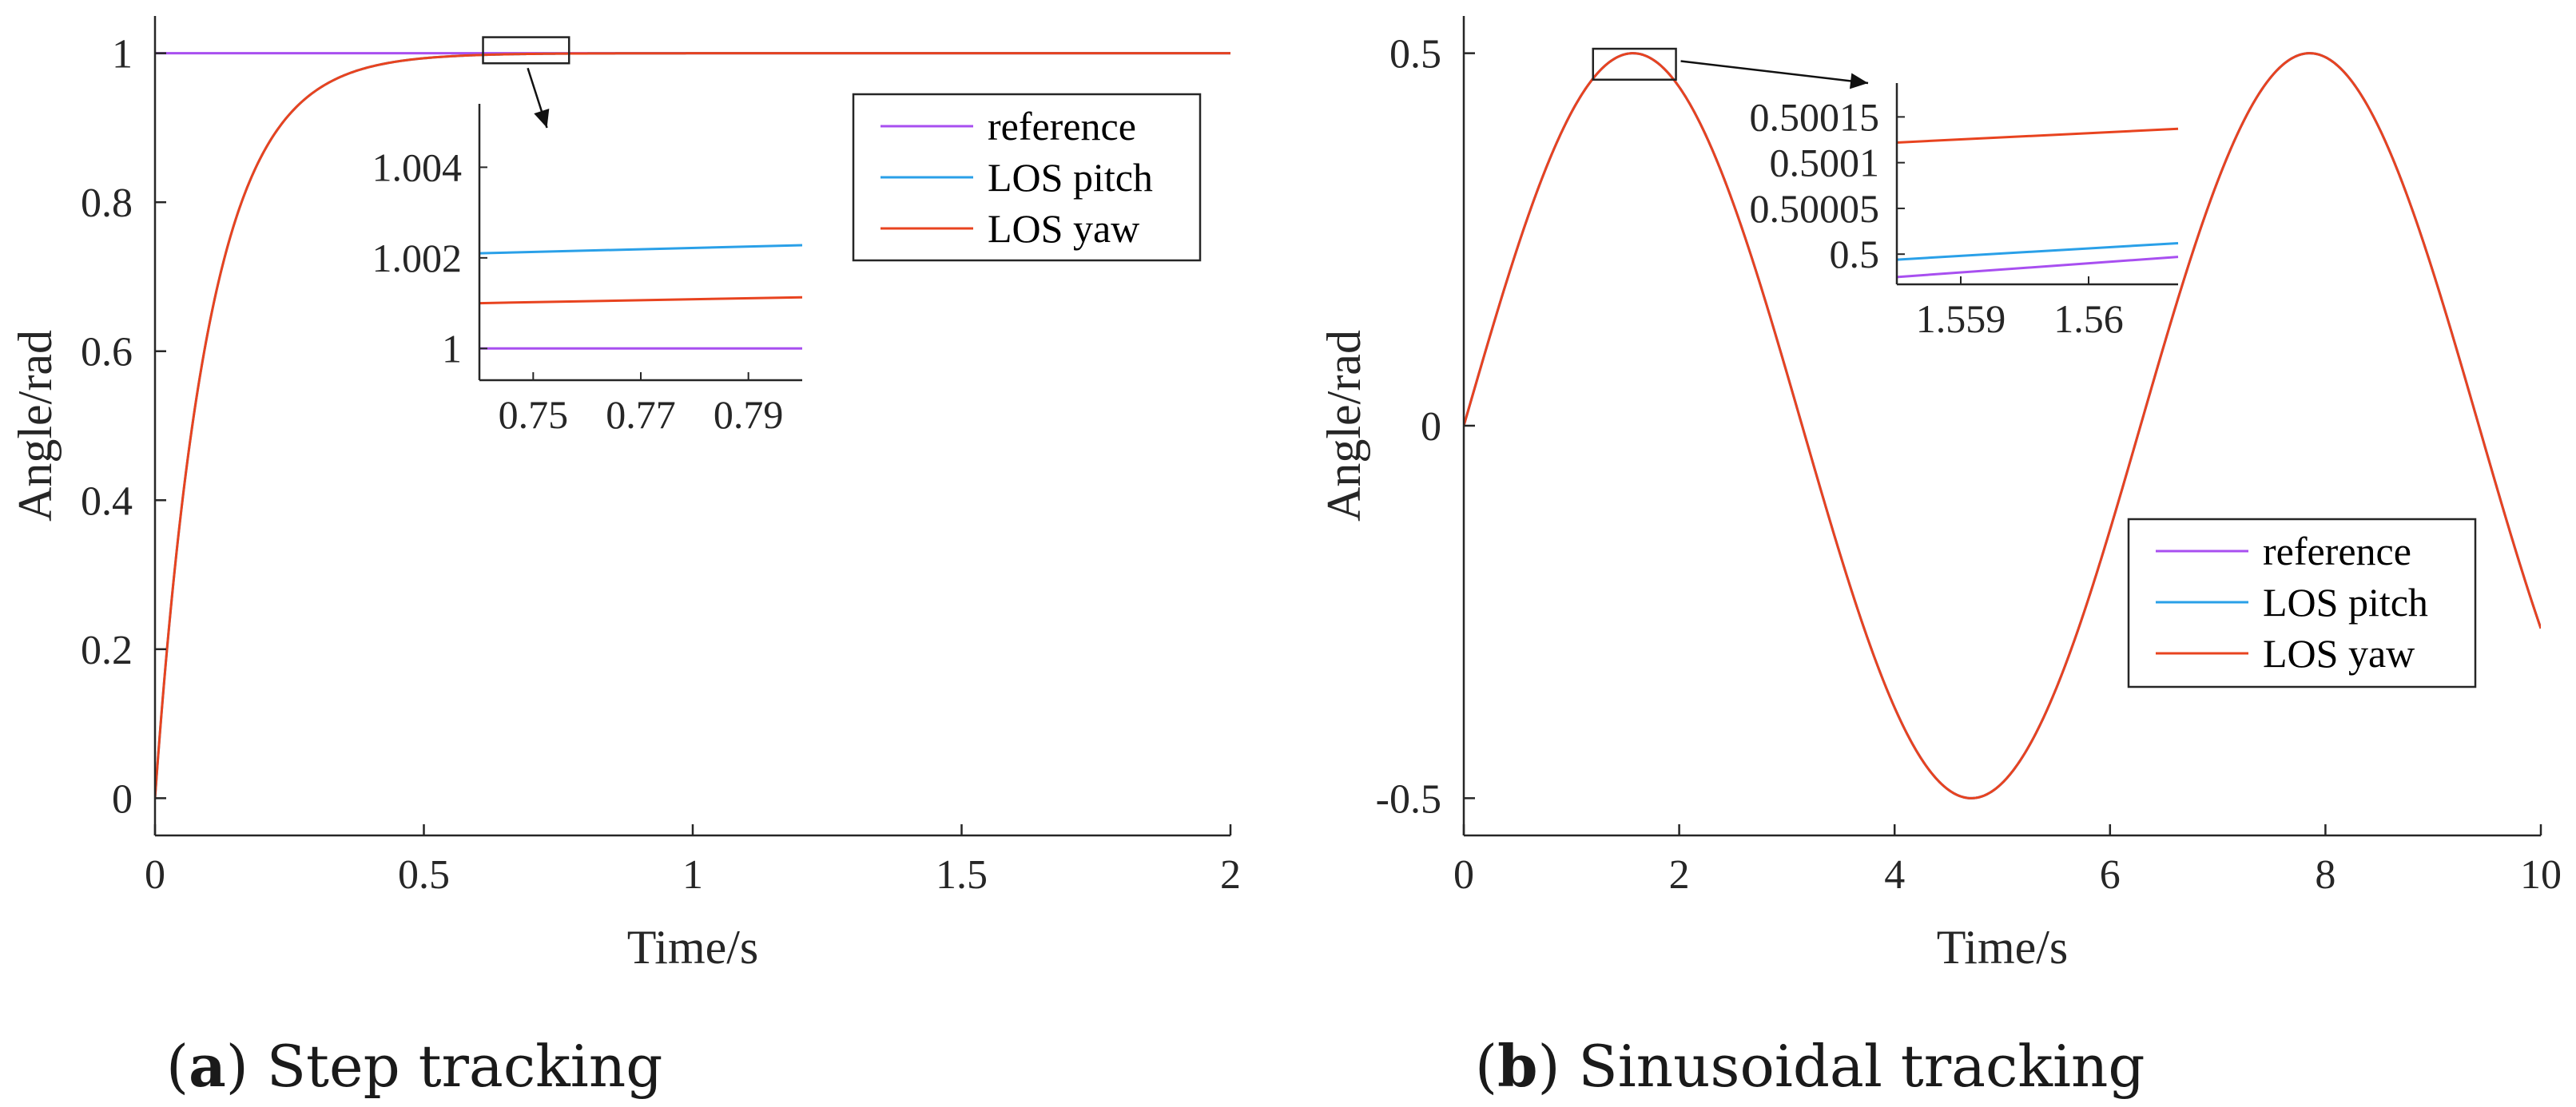  Describe the element at coordinates (1815, 116) in the screenshot. I see `inset-y-tick-label: 0.50015` at that location.